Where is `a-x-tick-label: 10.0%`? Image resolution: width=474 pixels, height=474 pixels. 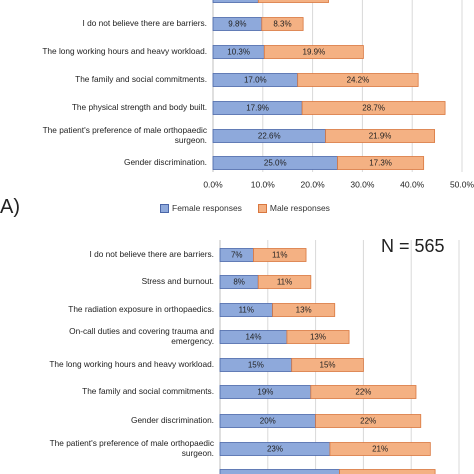
a-x-tick-label: 10.0% is located at coordinates (263, 184).